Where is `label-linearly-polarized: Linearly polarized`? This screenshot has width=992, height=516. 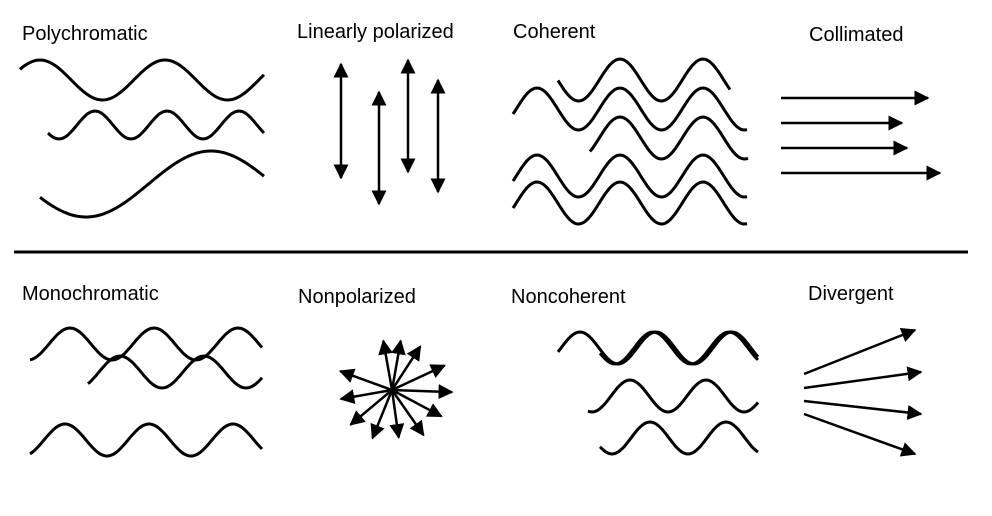 label-linearly-polarized: Linearly polarized is located at coordinates (375, 32).